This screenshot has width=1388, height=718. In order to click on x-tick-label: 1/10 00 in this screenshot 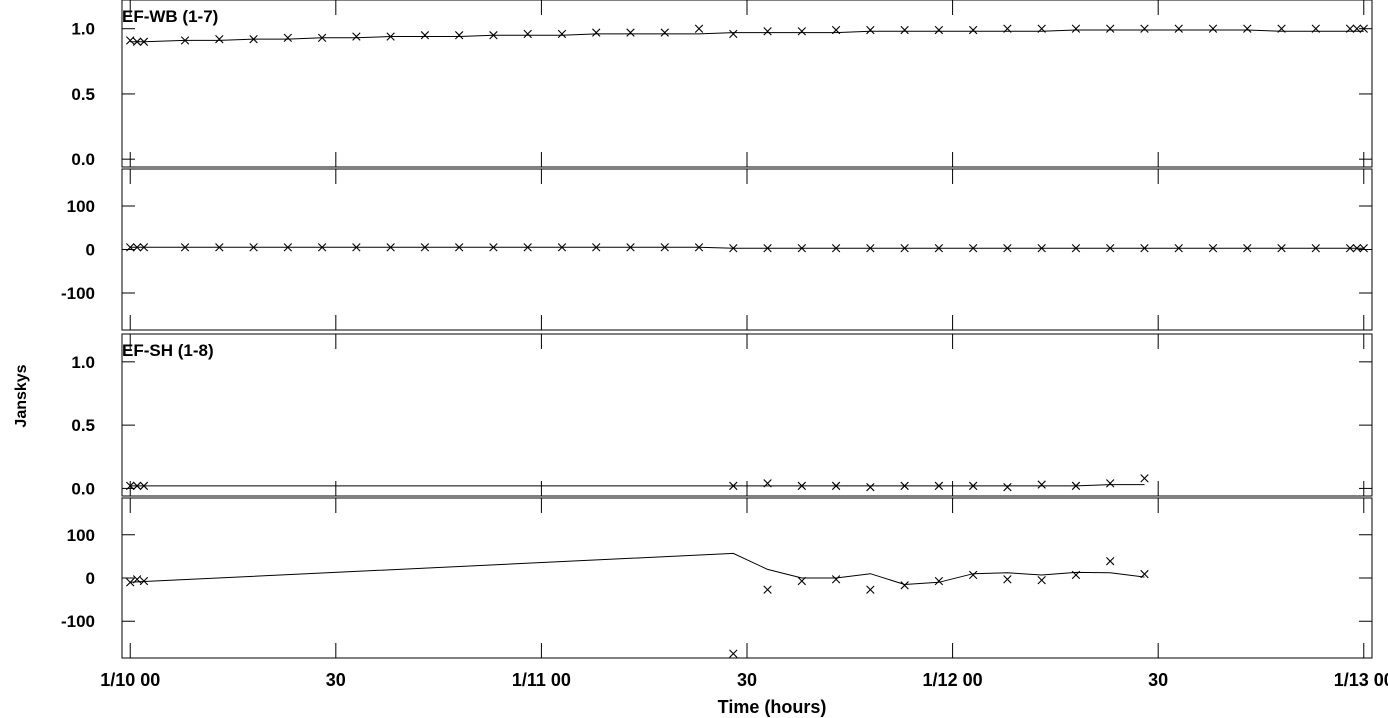, I will do `click(130, 680)`.